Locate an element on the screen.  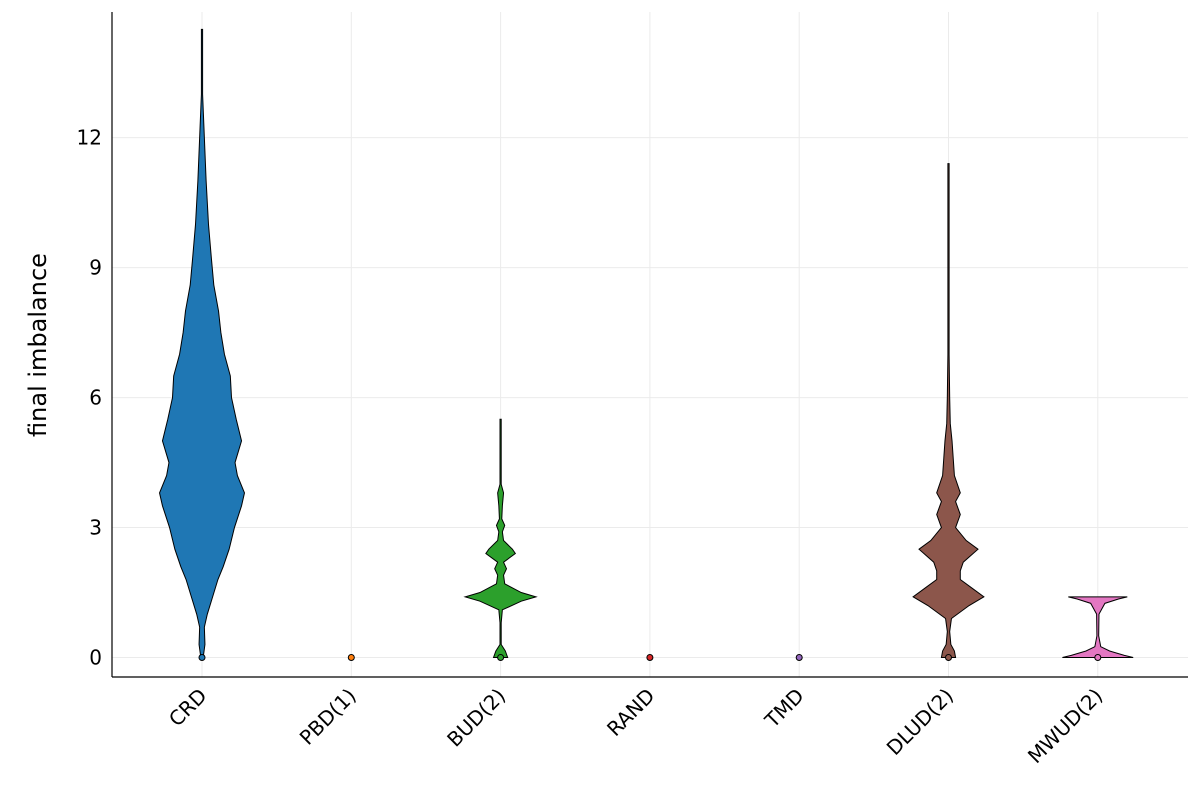
x-tick-label: TMD is located at coordinates (783, 708).